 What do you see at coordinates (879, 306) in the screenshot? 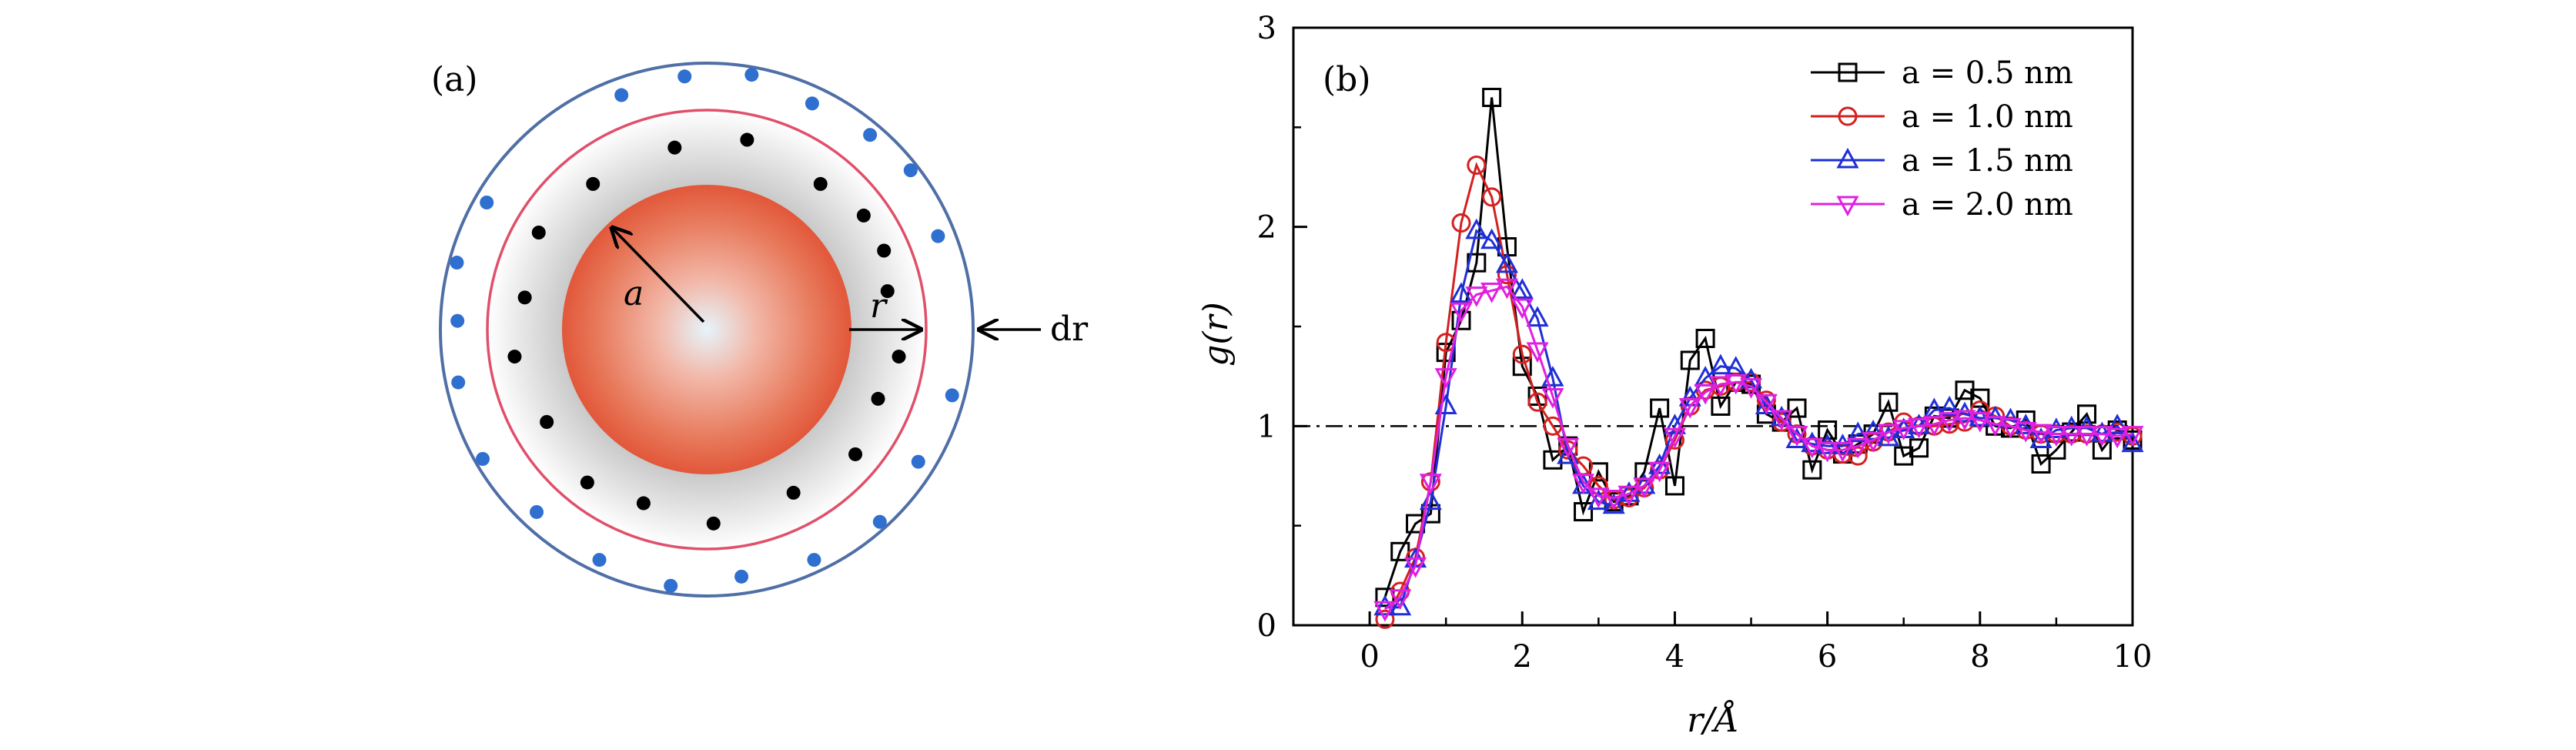
I see `shell-distance-label: r` at bounding box center [879, 306].